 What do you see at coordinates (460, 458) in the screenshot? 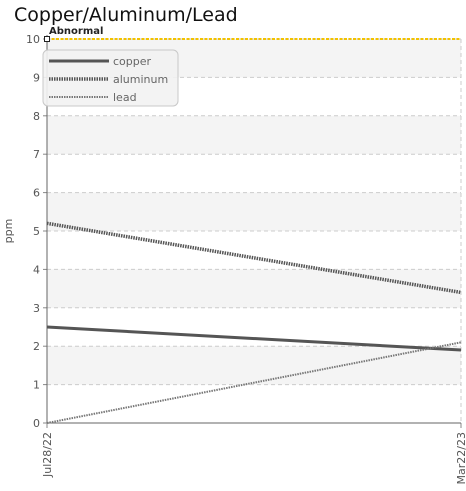
I see `x-tick-label: Mar22/23` at bounding box center [460, 458].